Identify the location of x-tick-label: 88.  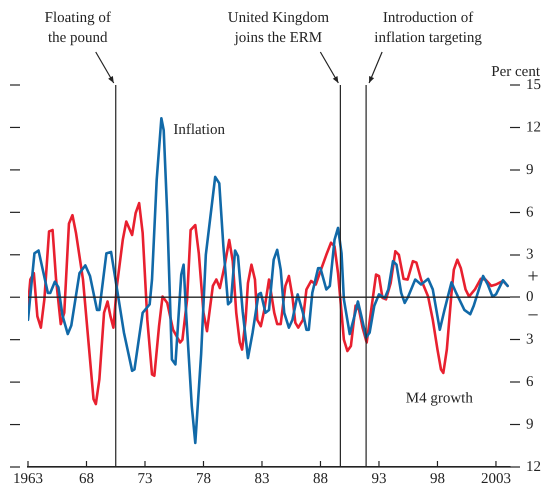
(320, 478).